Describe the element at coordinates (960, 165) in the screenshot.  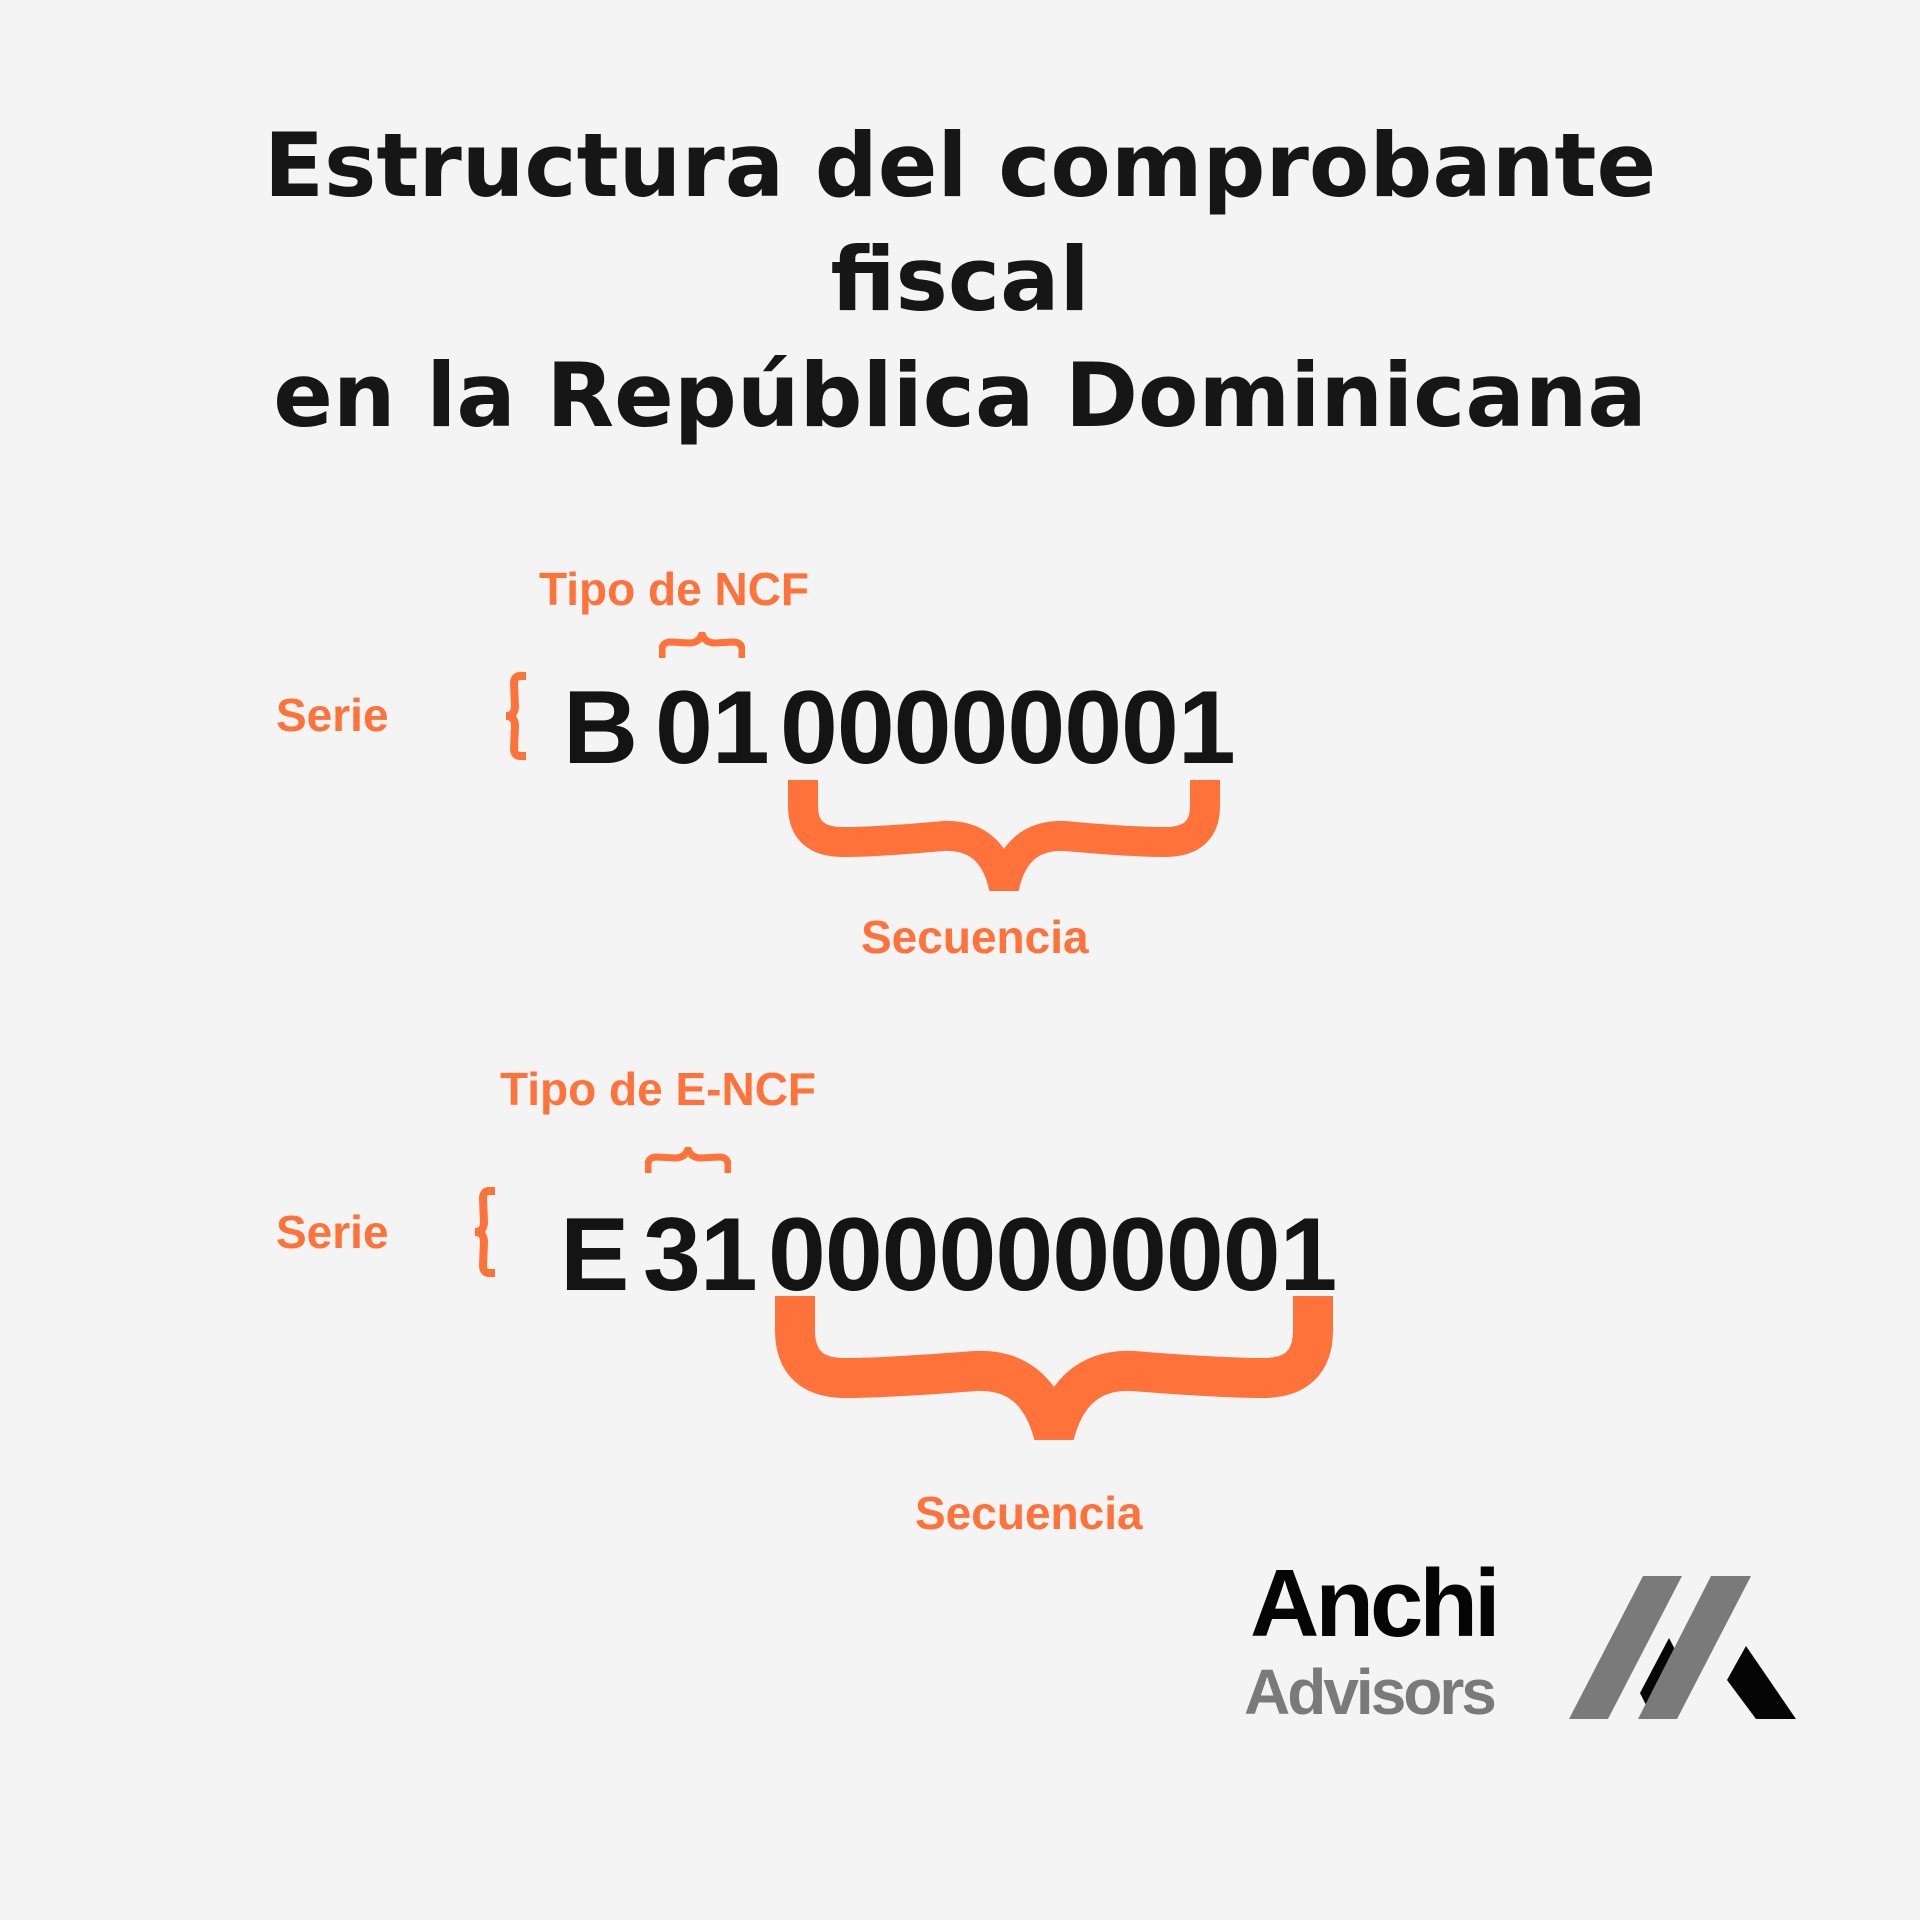
I see `title-line-1: Estructura del comprobante` at that location.